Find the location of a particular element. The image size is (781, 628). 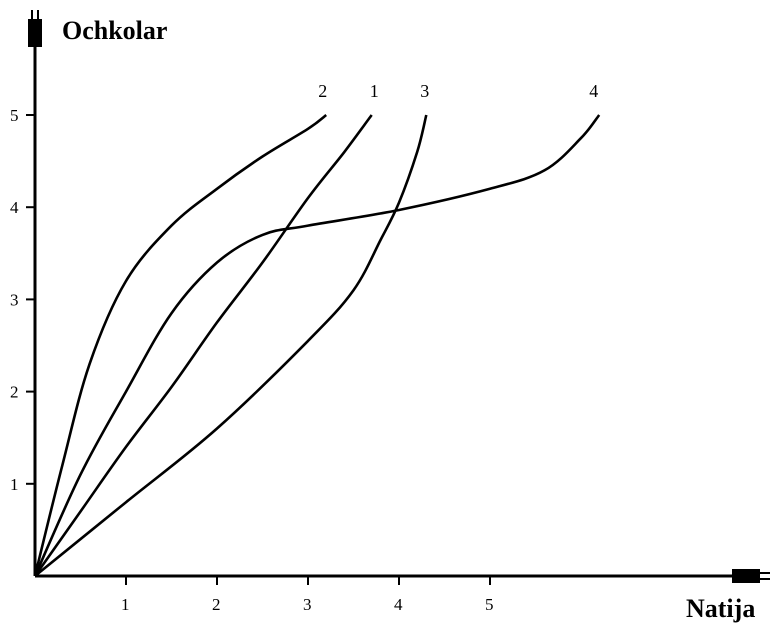

y-axis-arrow is located at coordinates (35, 28).